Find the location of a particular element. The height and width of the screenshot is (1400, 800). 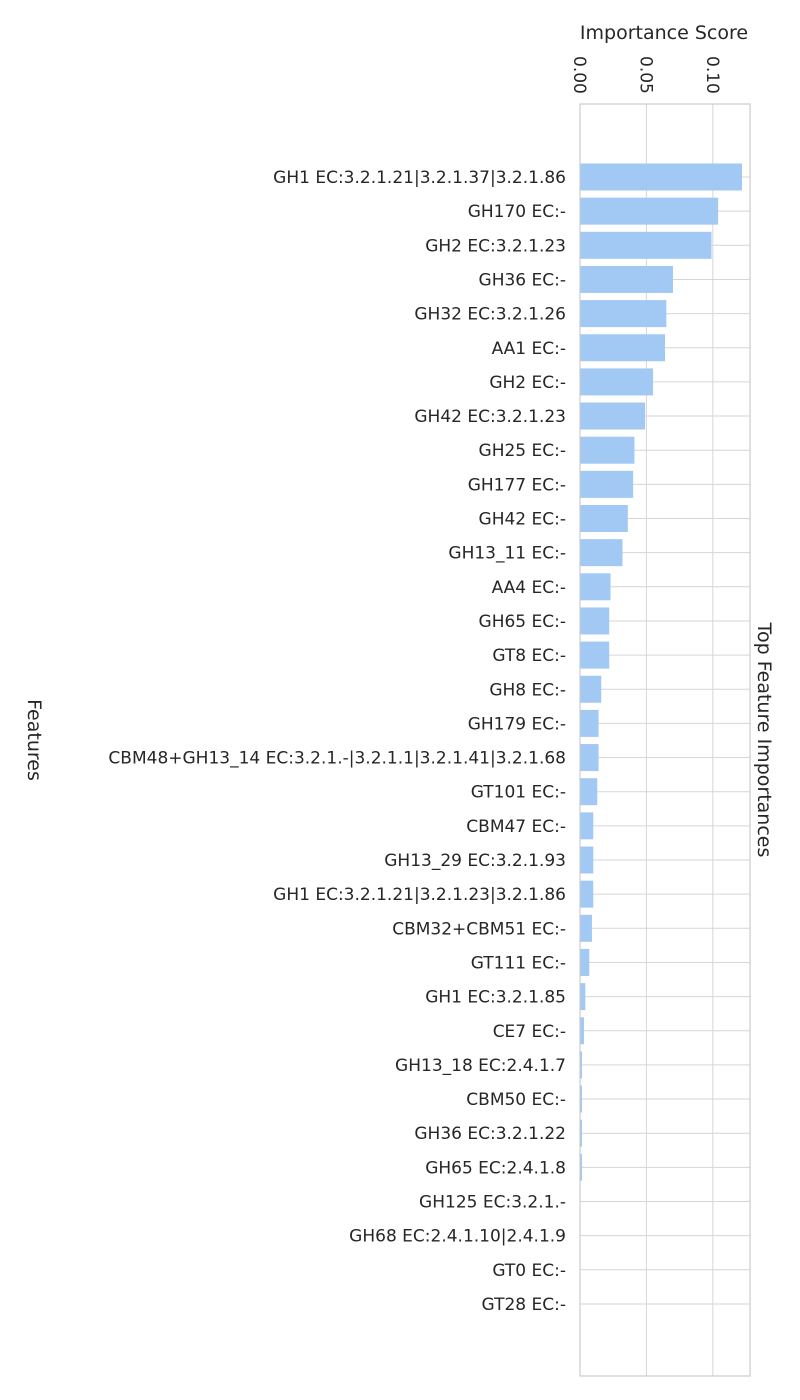

x-axis-label: Importance Score is located at coordinates (664, 33).